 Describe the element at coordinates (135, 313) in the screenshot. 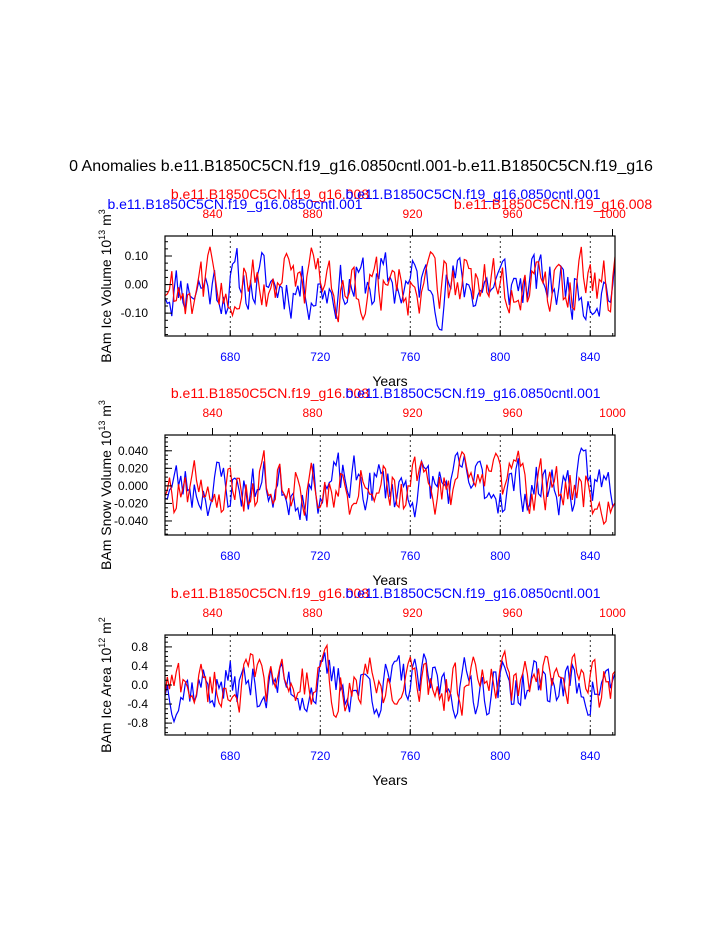

I see `y-tick-label: -0.10` at that location.